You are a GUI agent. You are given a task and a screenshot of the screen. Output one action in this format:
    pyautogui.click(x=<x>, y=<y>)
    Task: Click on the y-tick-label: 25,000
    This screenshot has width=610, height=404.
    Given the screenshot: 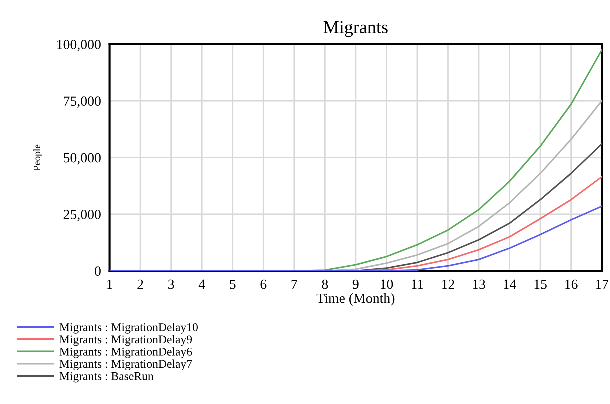 What is the action you would take?
    pyautogui.click(x=82, y=216)
    